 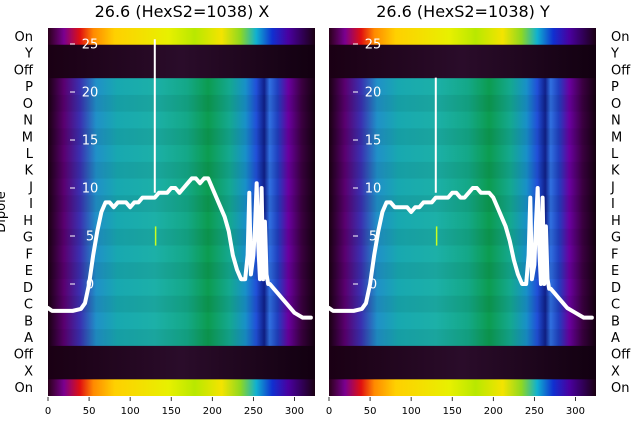 I want to click on row-label: M, so click(x=27, y=137).